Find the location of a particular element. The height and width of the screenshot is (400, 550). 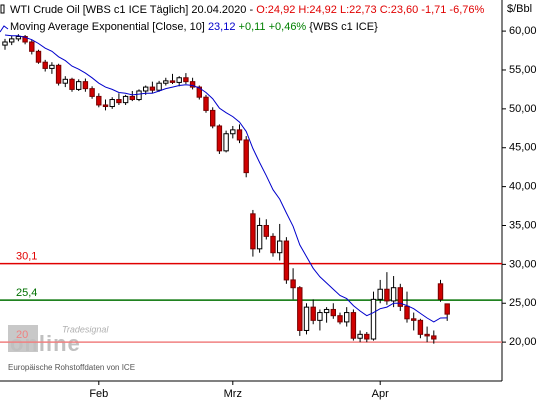

y-tick-label: 60,00 is located at coordinates (523, 31).